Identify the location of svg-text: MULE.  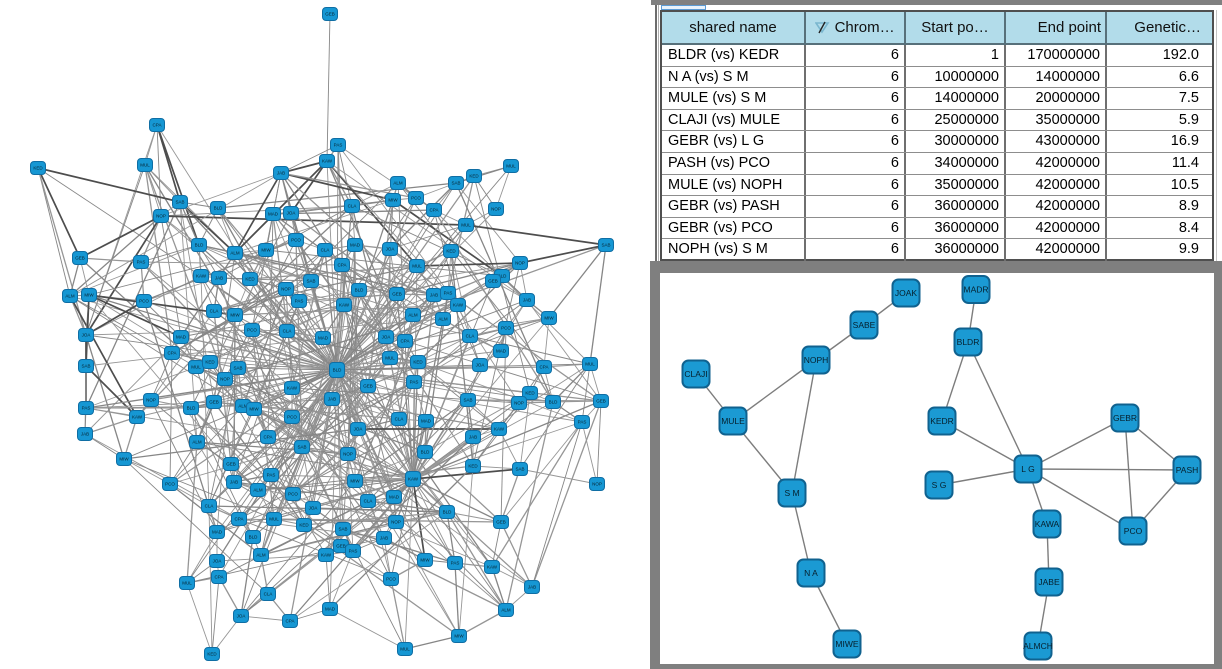
(733, 421).